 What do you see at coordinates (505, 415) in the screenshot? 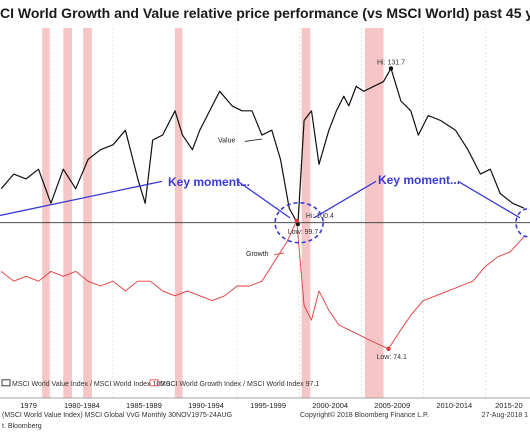
I see `footer-date: 27-Aug-2018 1` at bounding box center [505, 415].